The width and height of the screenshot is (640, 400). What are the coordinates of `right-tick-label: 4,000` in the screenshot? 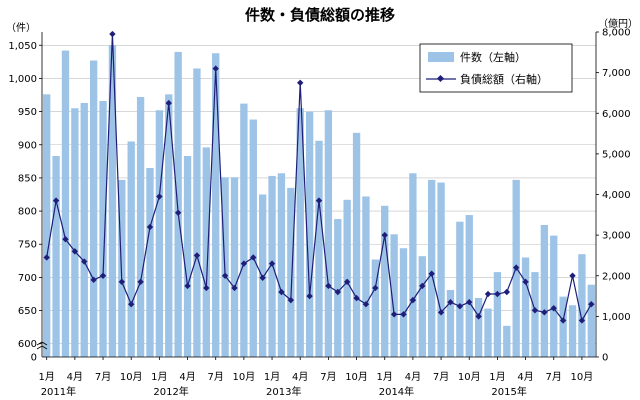 It's located at (616, 195).